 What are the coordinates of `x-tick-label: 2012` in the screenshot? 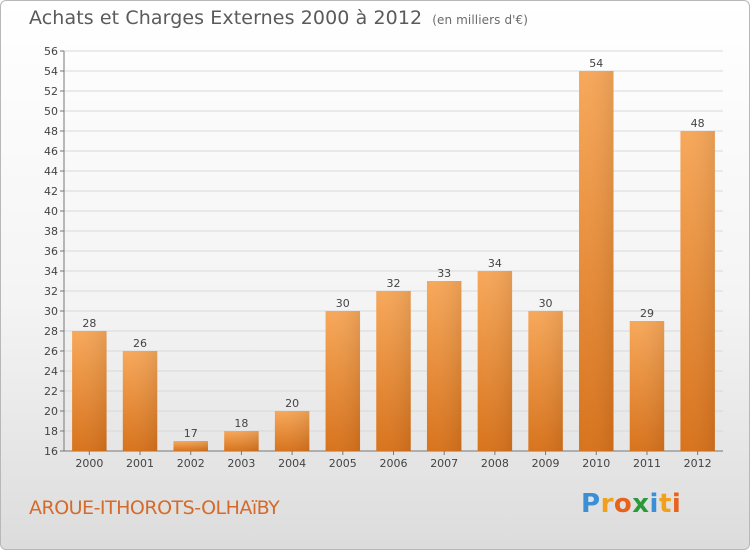 It's located at (698, 463).